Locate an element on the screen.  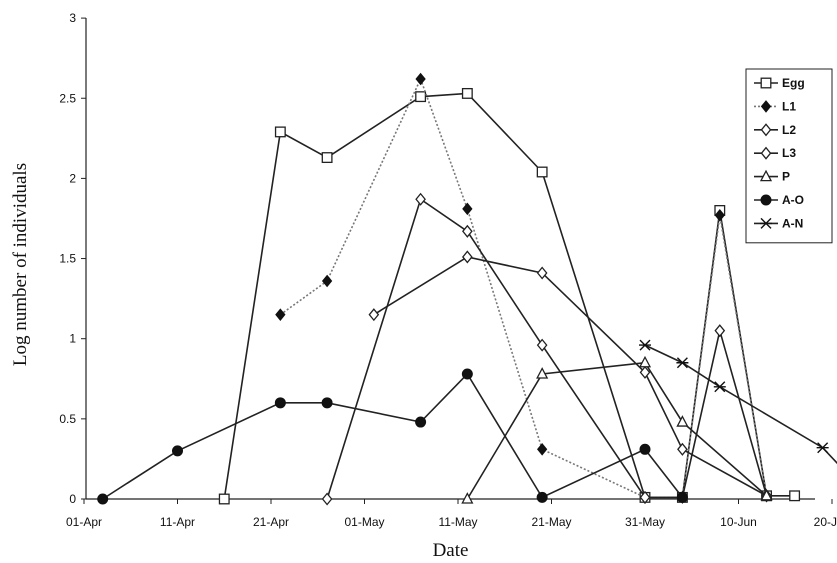
legend-marker-l3 is located at coordinates (766, 153).